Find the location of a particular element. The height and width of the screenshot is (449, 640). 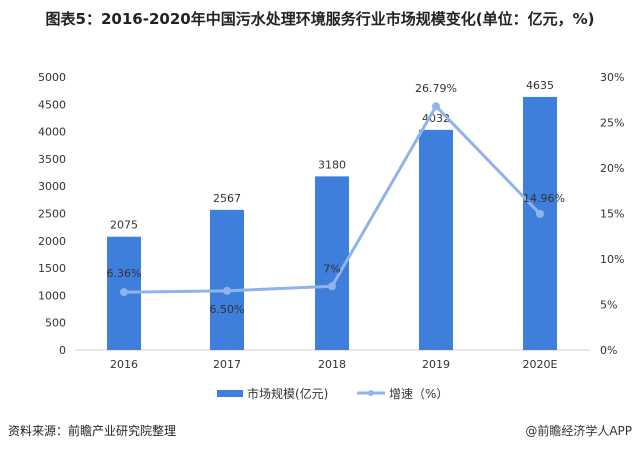

x-tick-label: 2019 is located at coordinates (436, 364).